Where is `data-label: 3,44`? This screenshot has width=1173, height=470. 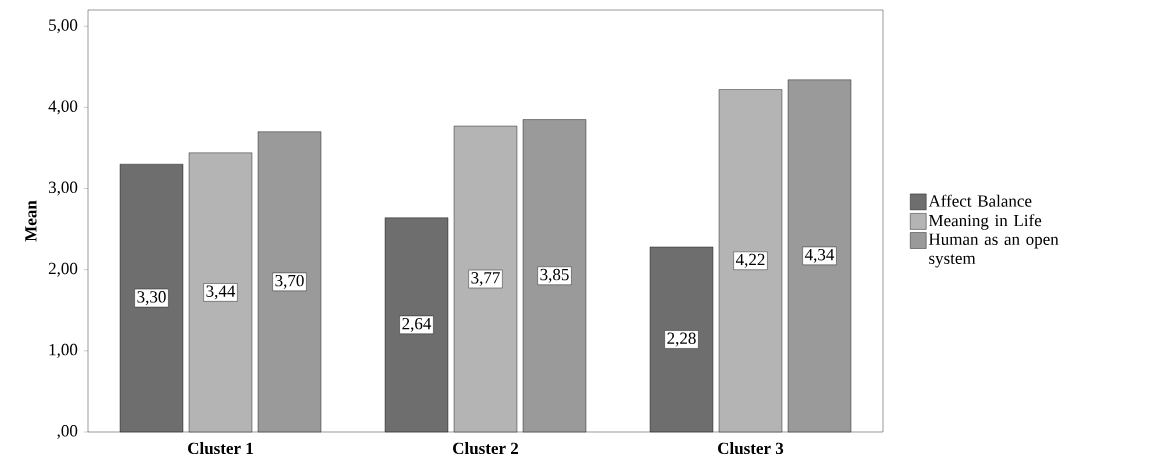
data-label: 3,44 is located at coordinates (221, 292).